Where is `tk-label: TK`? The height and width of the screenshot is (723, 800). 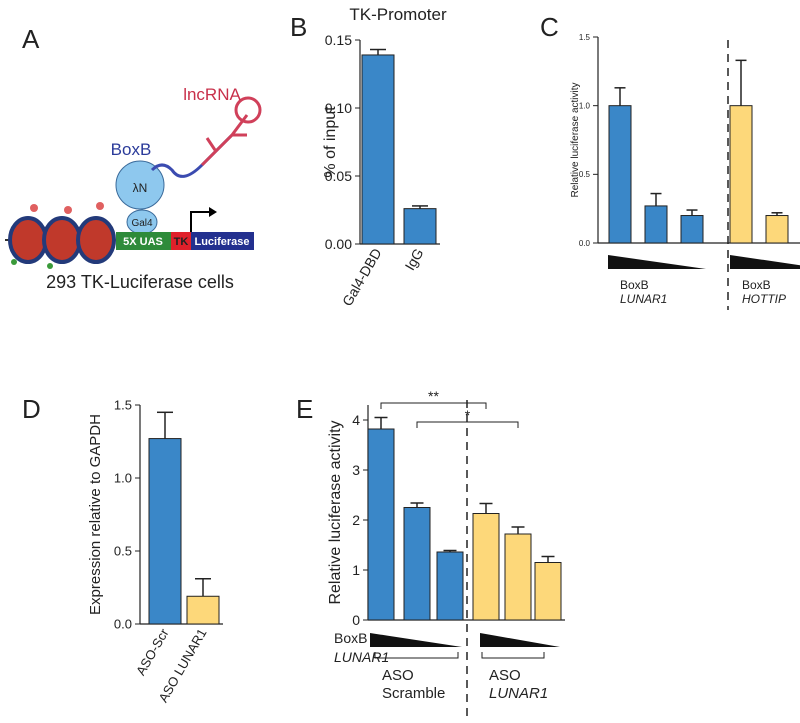
tk-label: TK is located at coordinates (181, 242).